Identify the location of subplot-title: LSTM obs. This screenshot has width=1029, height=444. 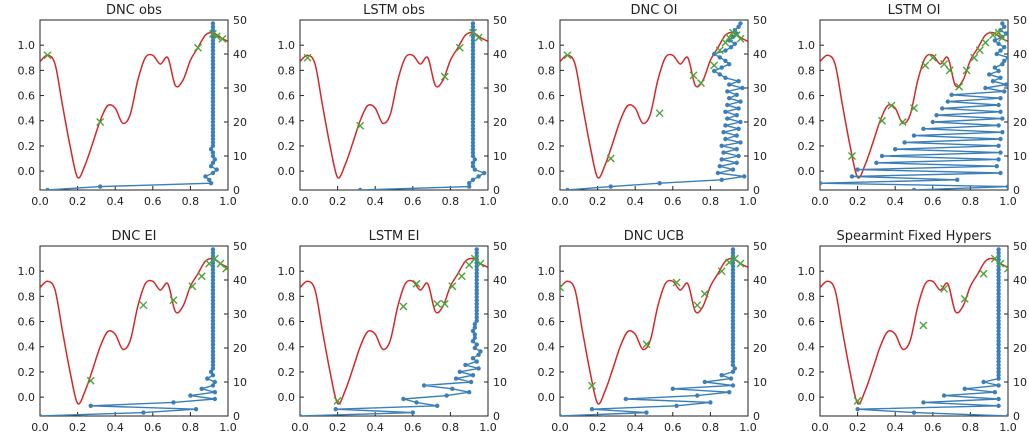
(394, 10).